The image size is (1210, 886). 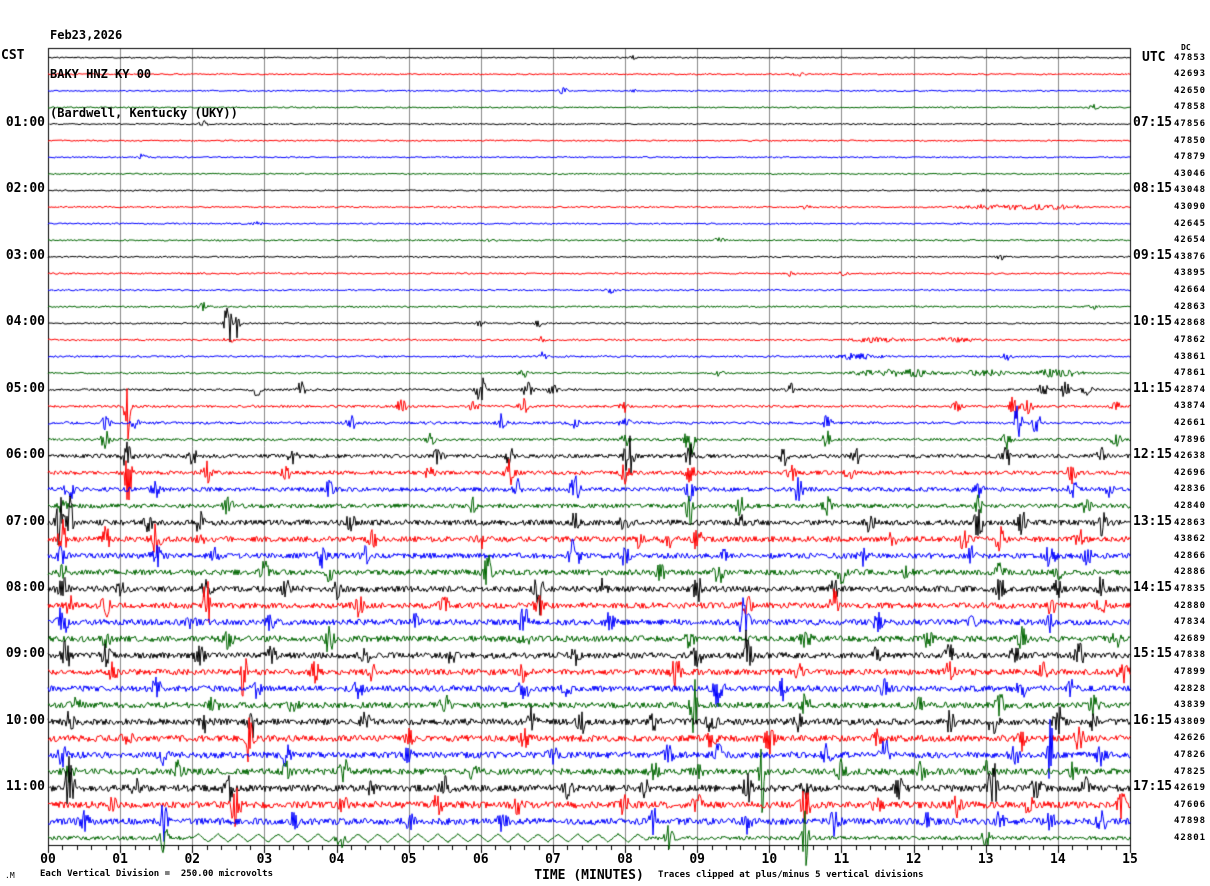 I want to click on dc-value-row-5: 47850, so click(x=1190, y=140).